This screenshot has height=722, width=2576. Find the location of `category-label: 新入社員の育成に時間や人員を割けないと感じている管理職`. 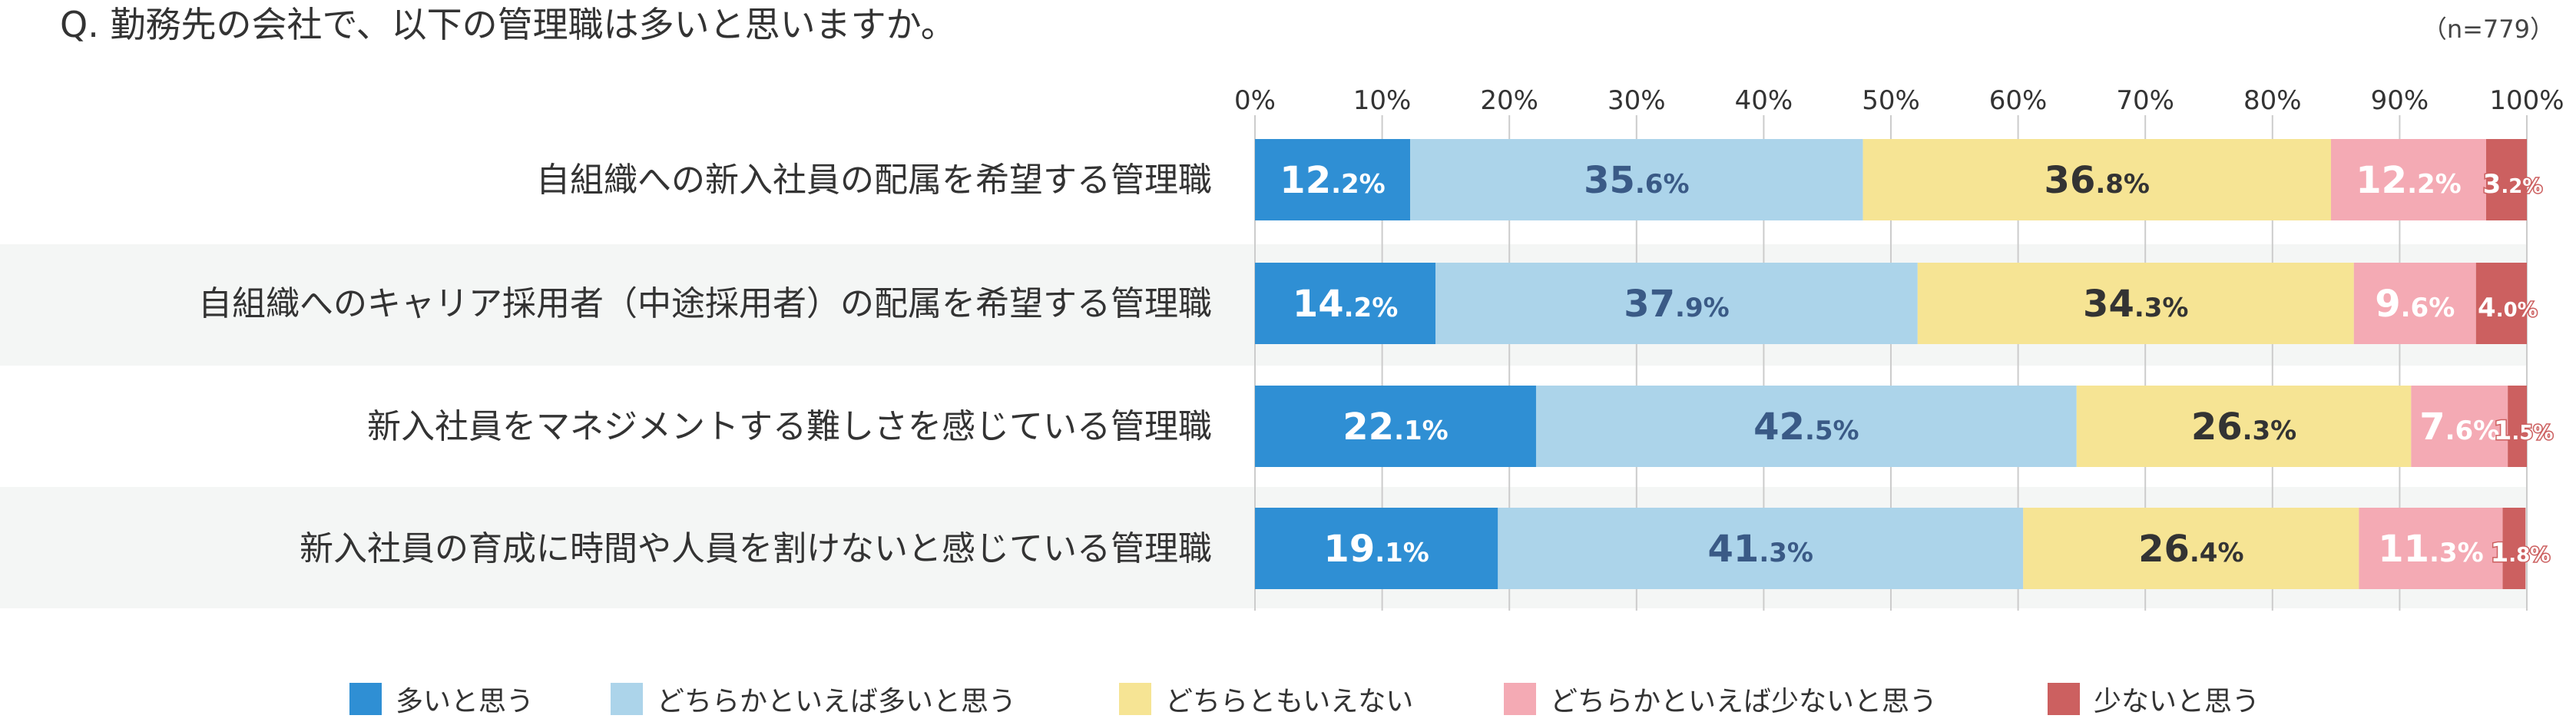

category-label: 新入社員の育成に時間や人員を割けないと感じている管理職 is located at coordinates (756, 548).